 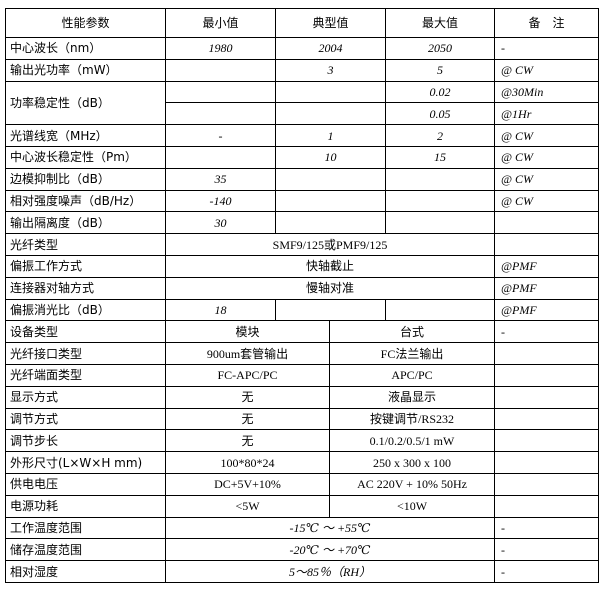 What do you see at coordinates (85, 571) in the screenshot?
I see `row-label: 相对湿度` at bounding box center [85, 571].